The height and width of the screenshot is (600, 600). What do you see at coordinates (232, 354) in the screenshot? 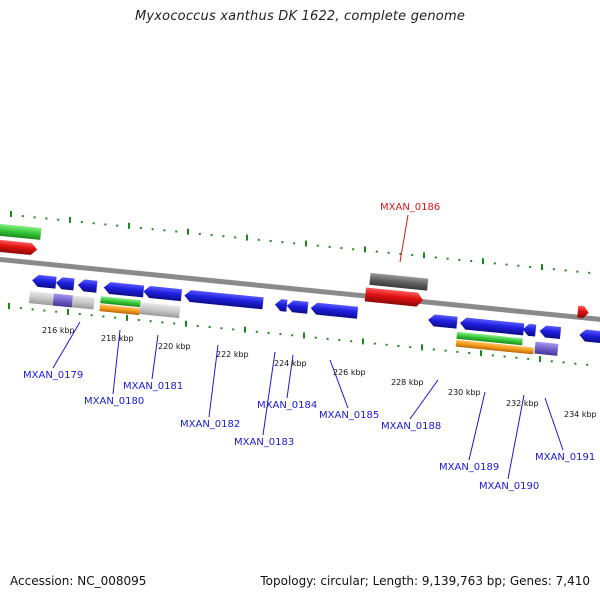
I see `tick-label: 222 kbp` at bounding box center [232, 354].